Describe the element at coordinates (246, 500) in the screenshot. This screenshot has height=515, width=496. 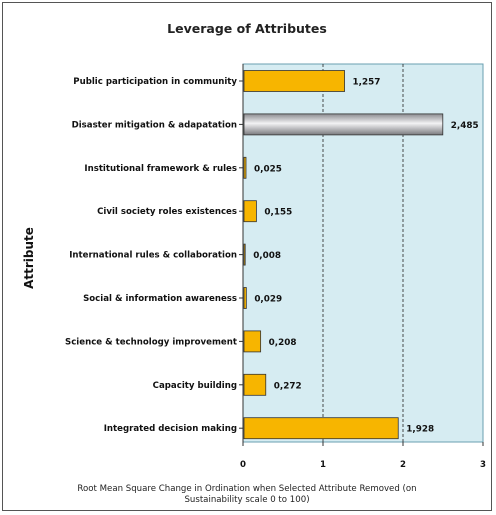
I see `x-axis-label-line-2: Sustainability scale 0 to 100)` at that location.